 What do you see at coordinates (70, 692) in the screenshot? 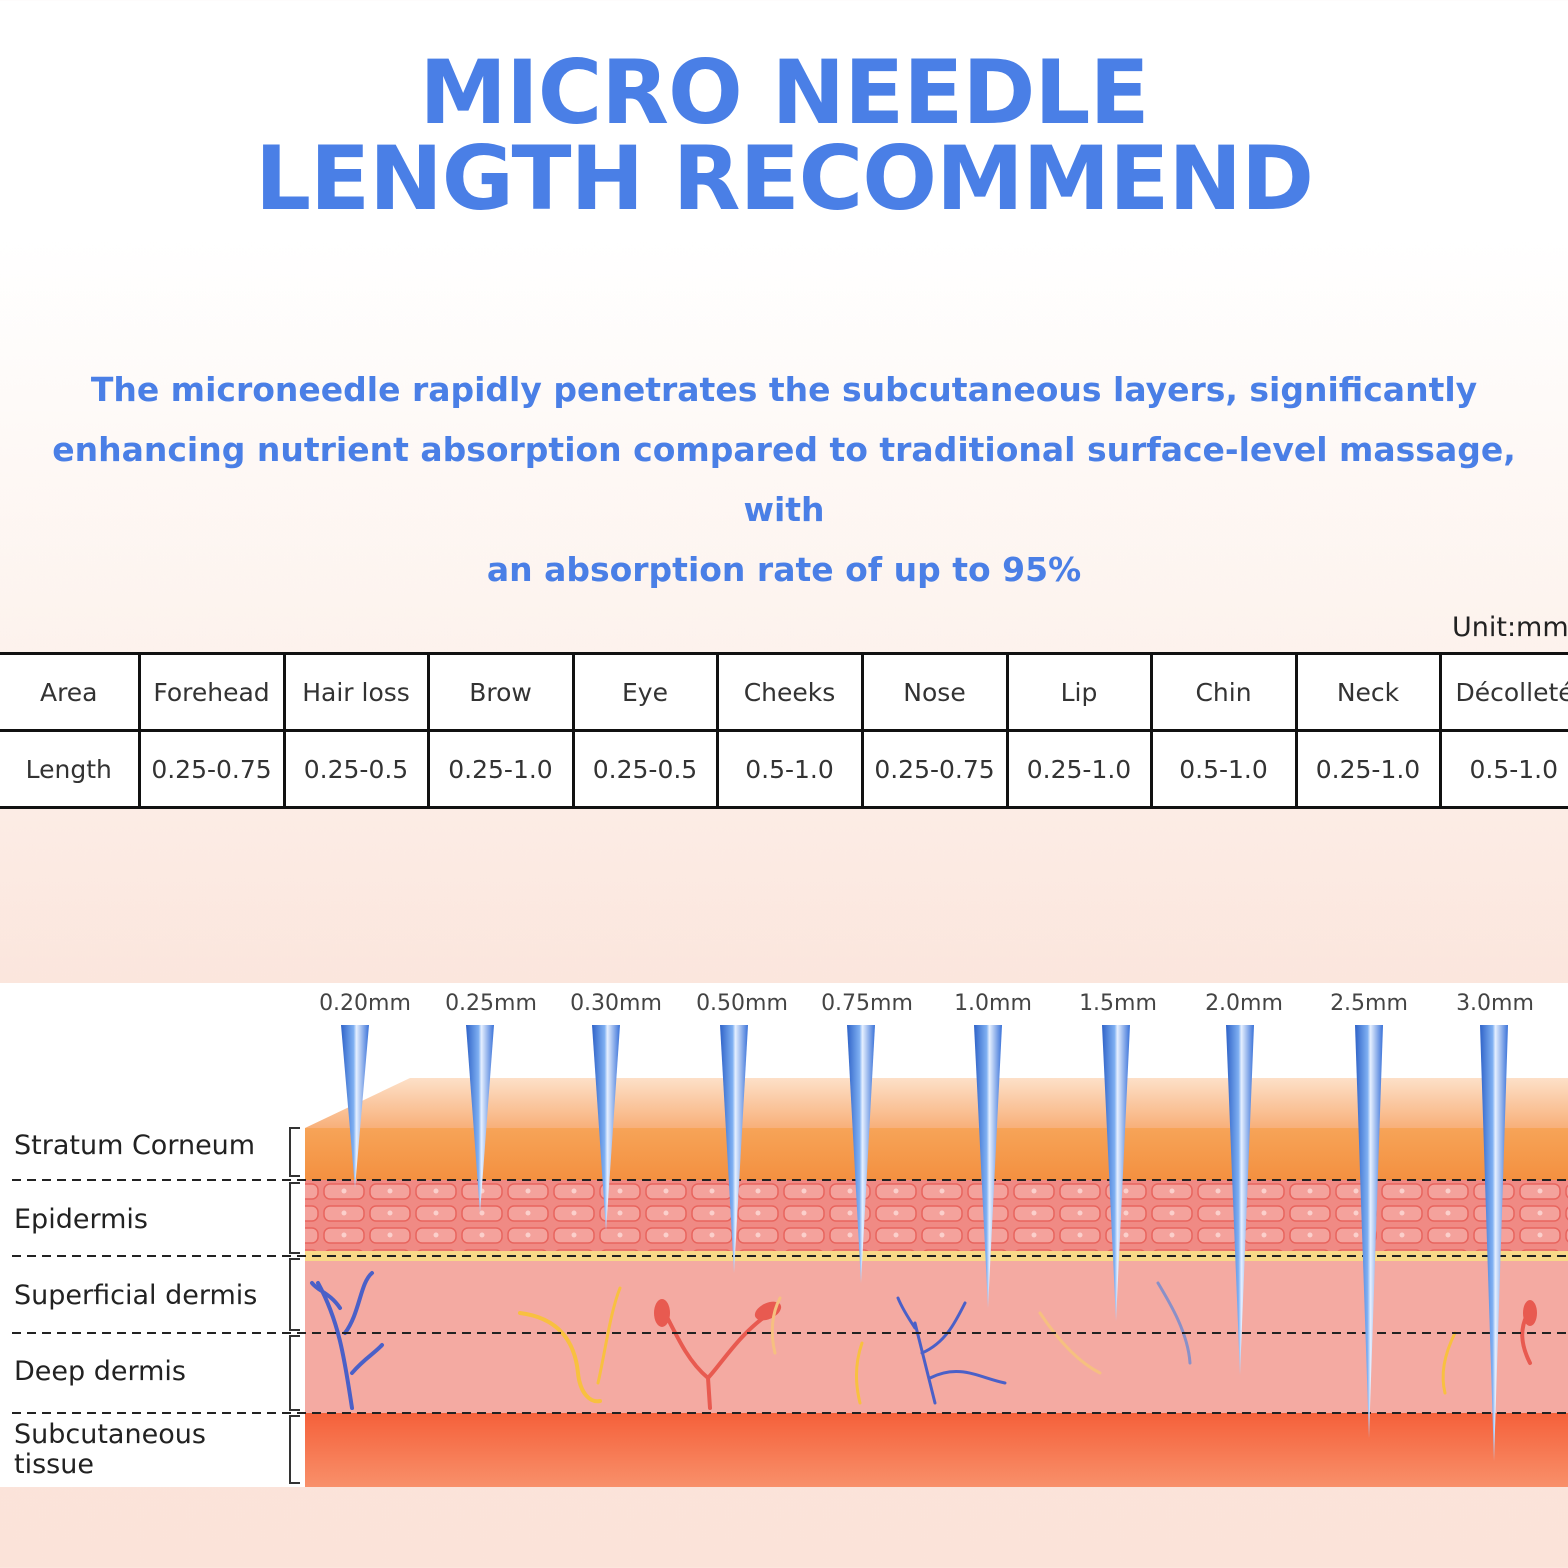
I see `table-cell: Area` at bounding box center [70, 692].